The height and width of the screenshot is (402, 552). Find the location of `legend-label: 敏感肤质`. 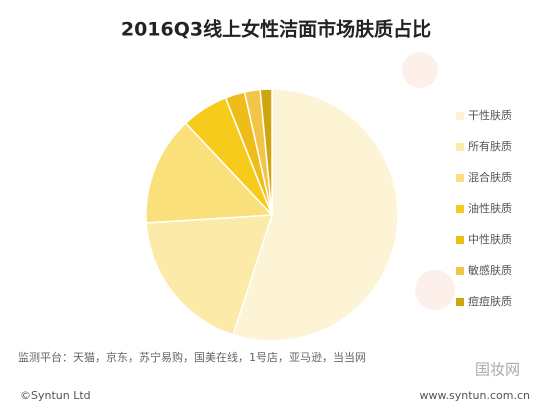

legend-label: 敏感肤质 is located at coordinates (490, 270).